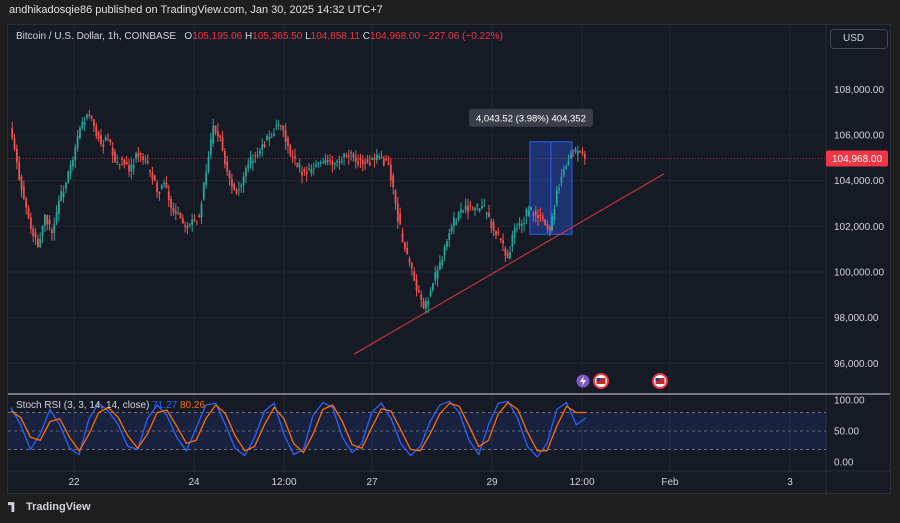 Image resolution: width=900 pixels, height=523 pixels. Describe the element at coordinates (670, 482) in the screenshot. I see `time-tick-label: Feb` at that location.